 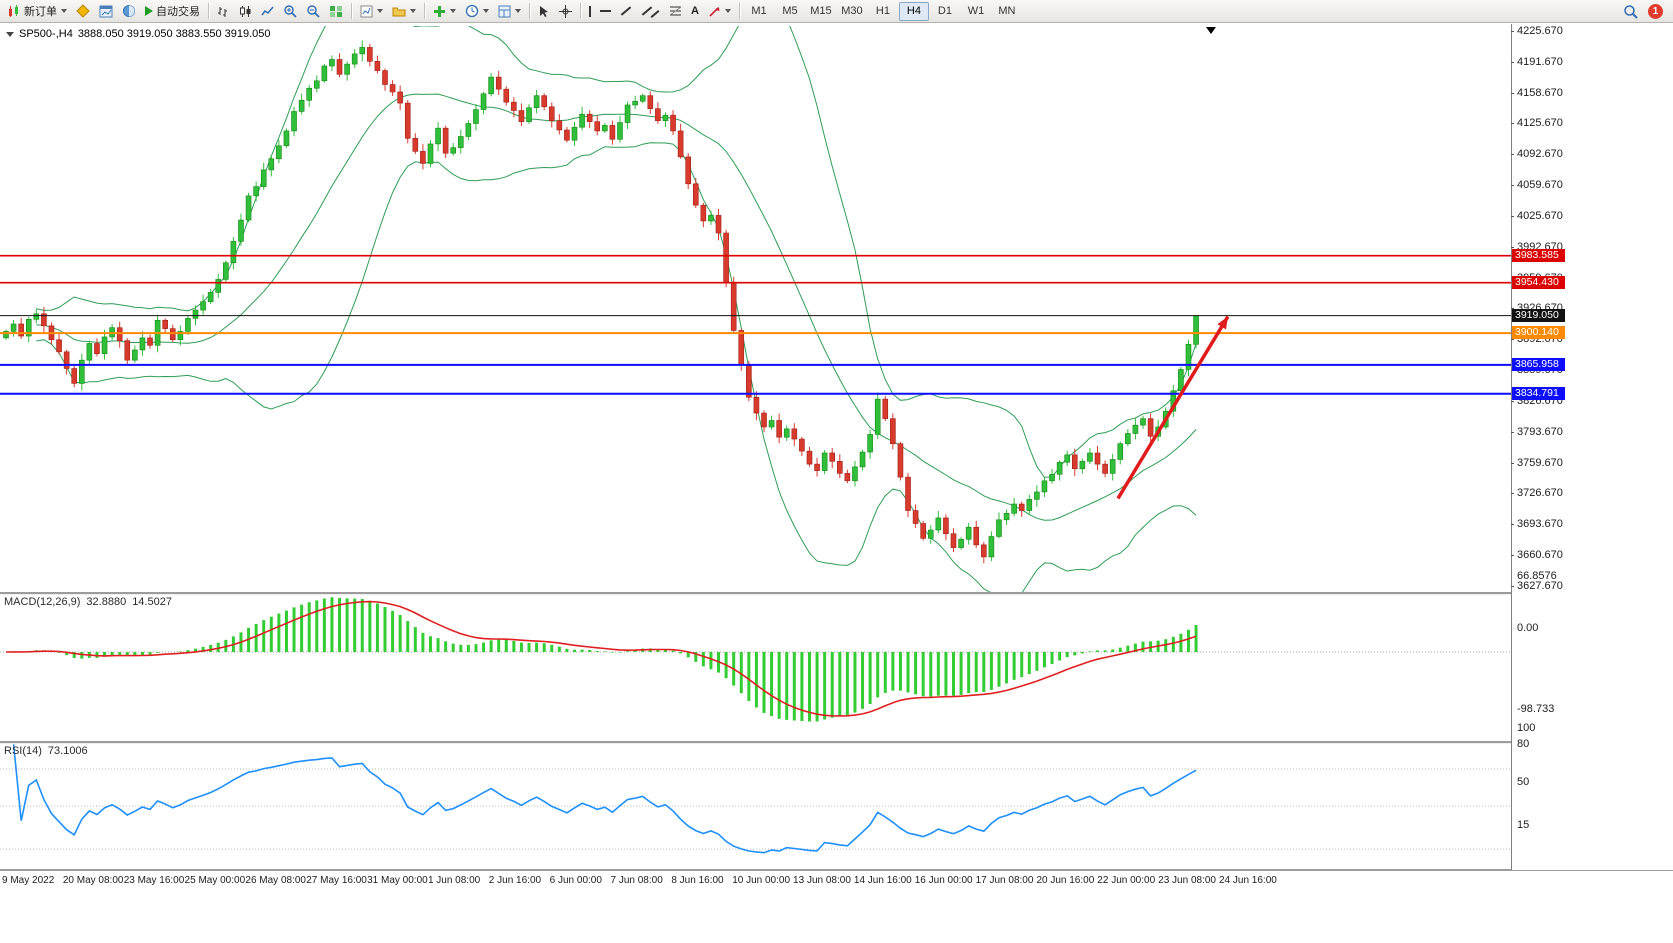 What do you see at coordinates (10, 34) in the screenshot?
I see `one-click-trading-toggle` at bounding box center [10, 34].